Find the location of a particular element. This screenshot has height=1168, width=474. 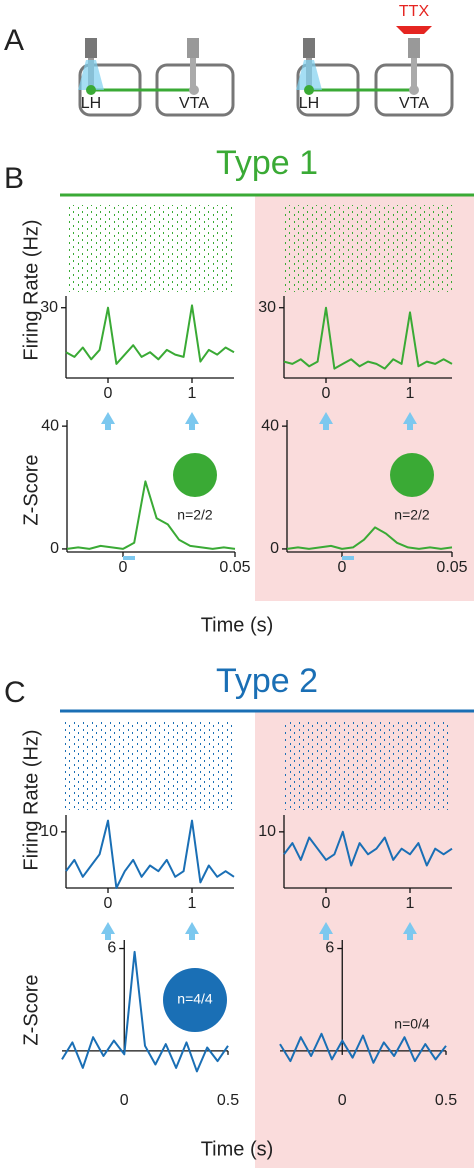

panel-label: A is located at coordinates (14, 40).